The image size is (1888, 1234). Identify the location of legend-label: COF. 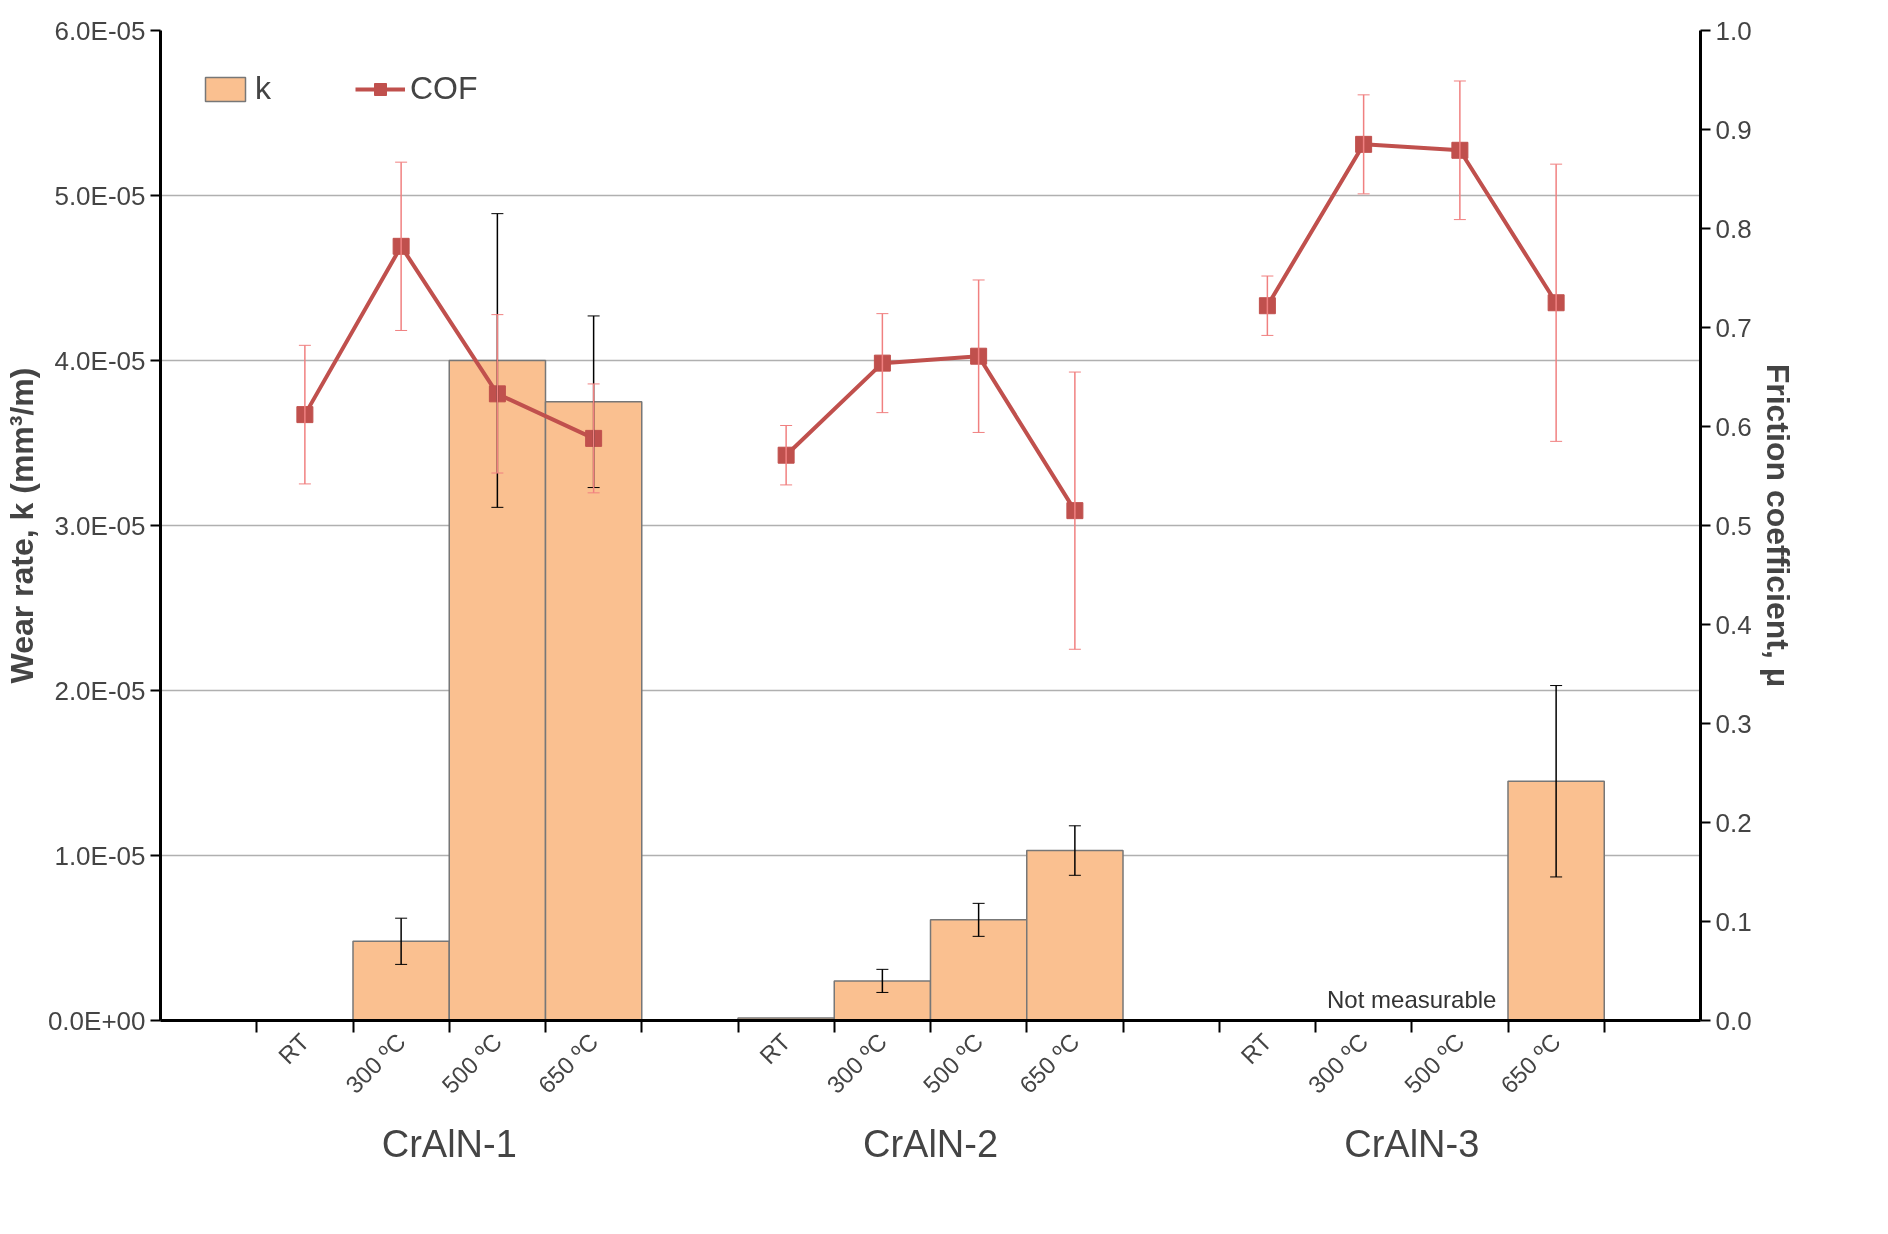
(444, 88).